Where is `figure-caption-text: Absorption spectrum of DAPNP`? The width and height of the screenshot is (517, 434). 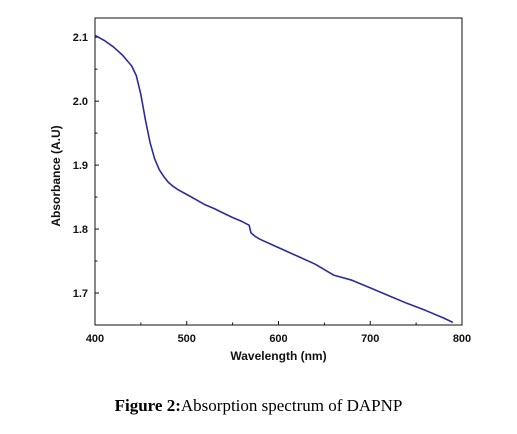 figure-caption-text: Absorption spectrum of DAPNP is located at coordinates (291, 405).